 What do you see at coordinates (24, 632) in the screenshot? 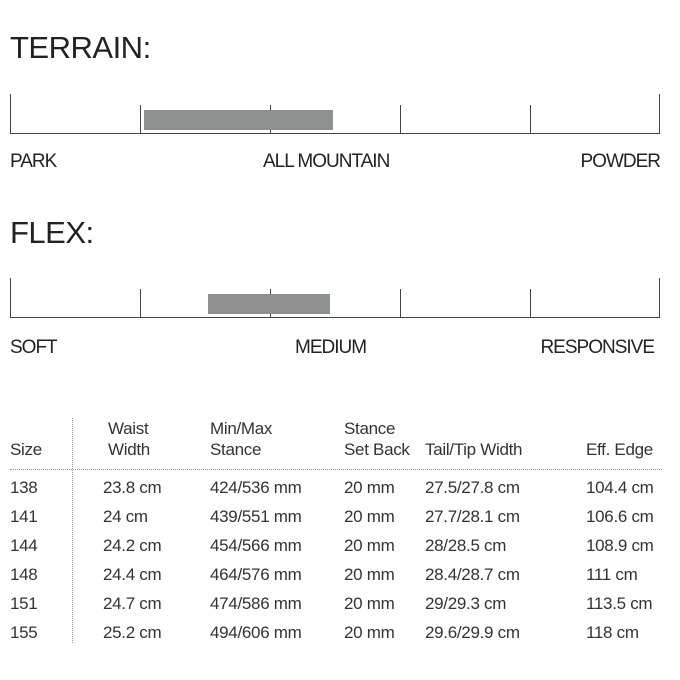
I see `table-cell: 155` at bounding box center [24, 632].